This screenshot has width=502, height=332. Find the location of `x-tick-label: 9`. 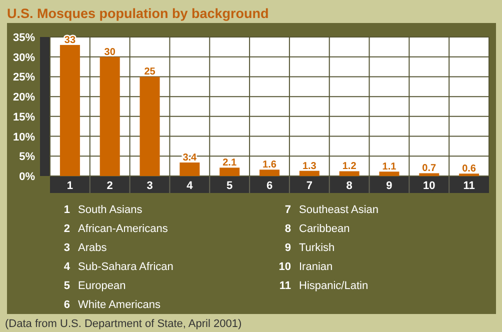

x-tick-label: 9 is located at coordinates (389, 186).